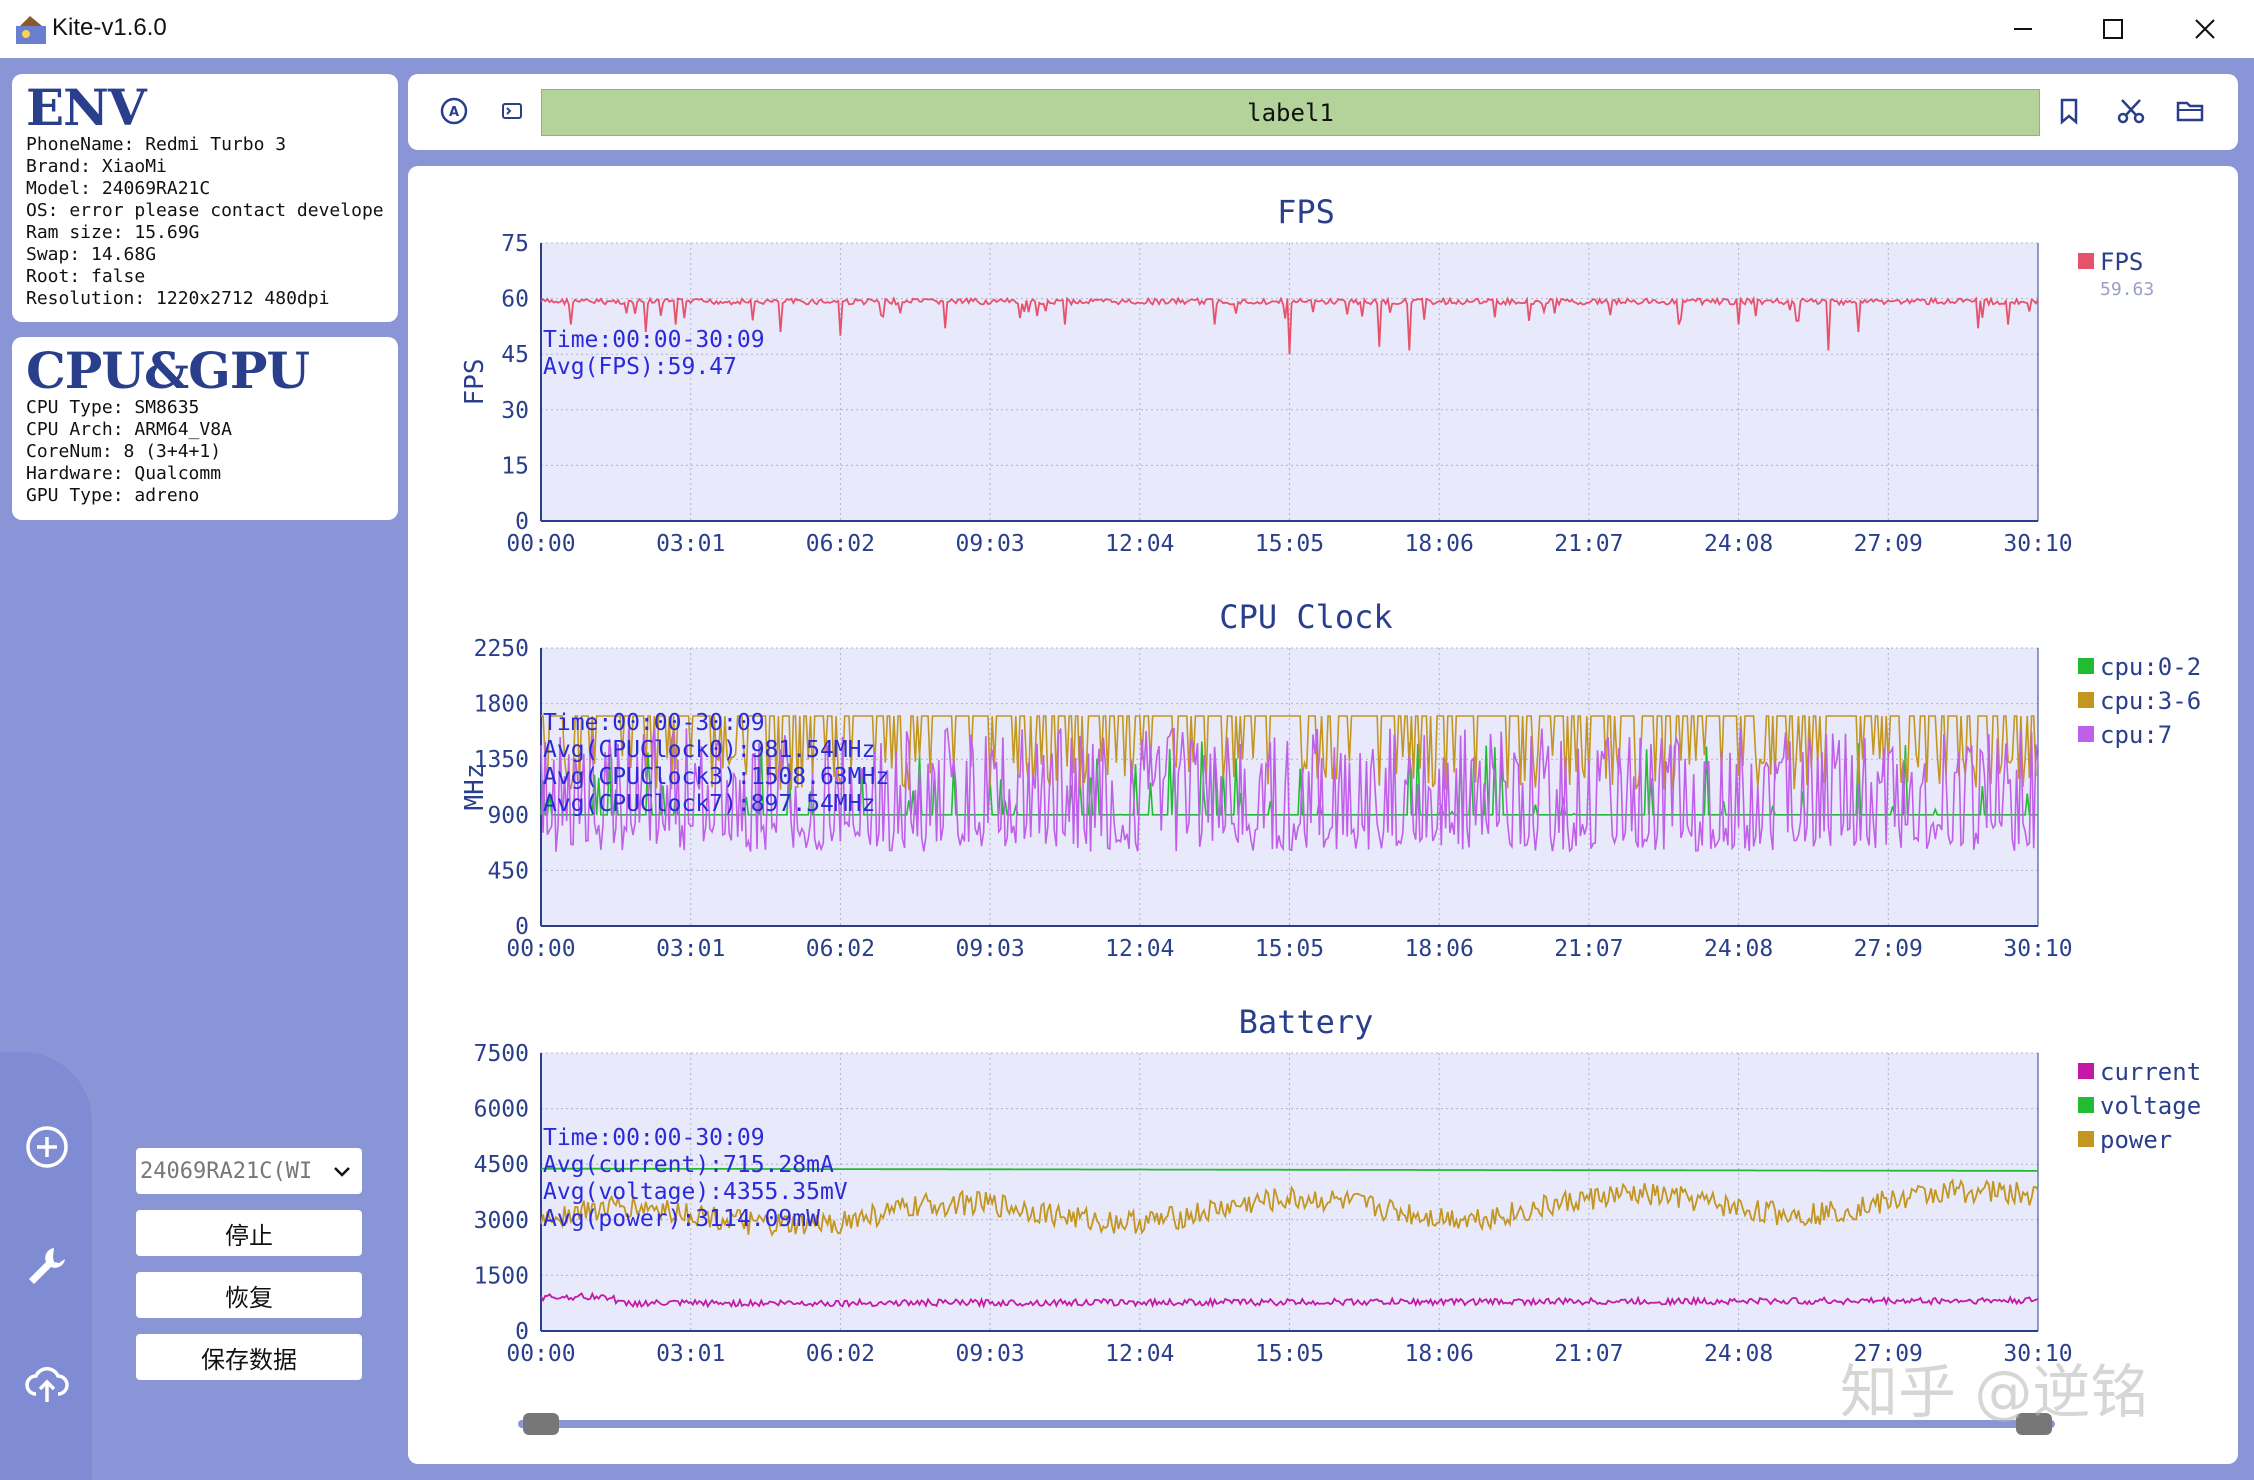 This screenshot has height=1480, width=2254. Describe the element at coordinates (454, 111) in the screenshot. I see `auto-icon: A` at that location.